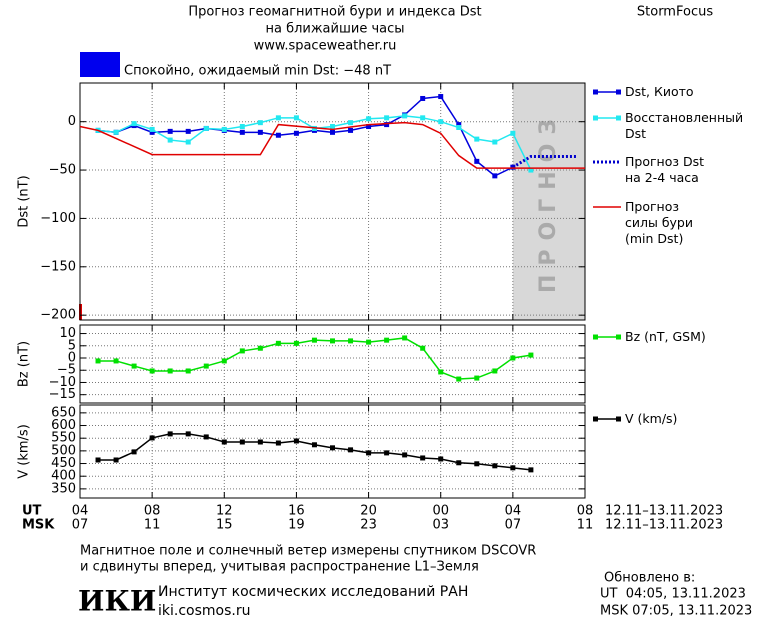 Image resolution: width=760 pixels, height=620 pixels. Describe the element at coordinates (548, 201) in the screenshot. I see `forecast-region` at that location.